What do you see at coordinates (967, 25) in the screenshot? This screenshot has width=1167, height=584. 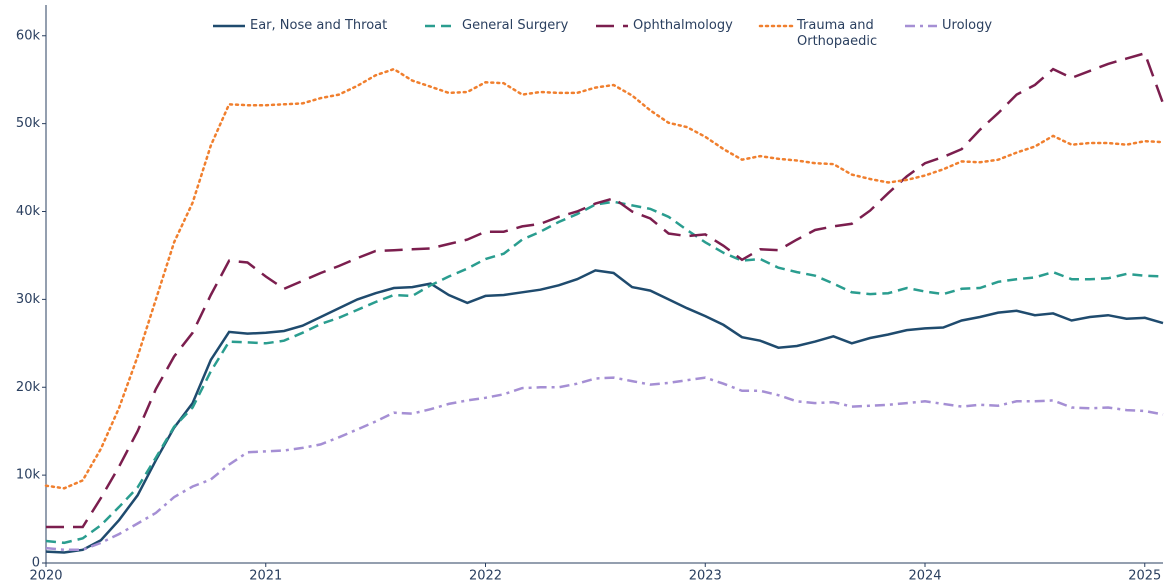 I see `legend-label: Urology` at bounding box center [967, 25].